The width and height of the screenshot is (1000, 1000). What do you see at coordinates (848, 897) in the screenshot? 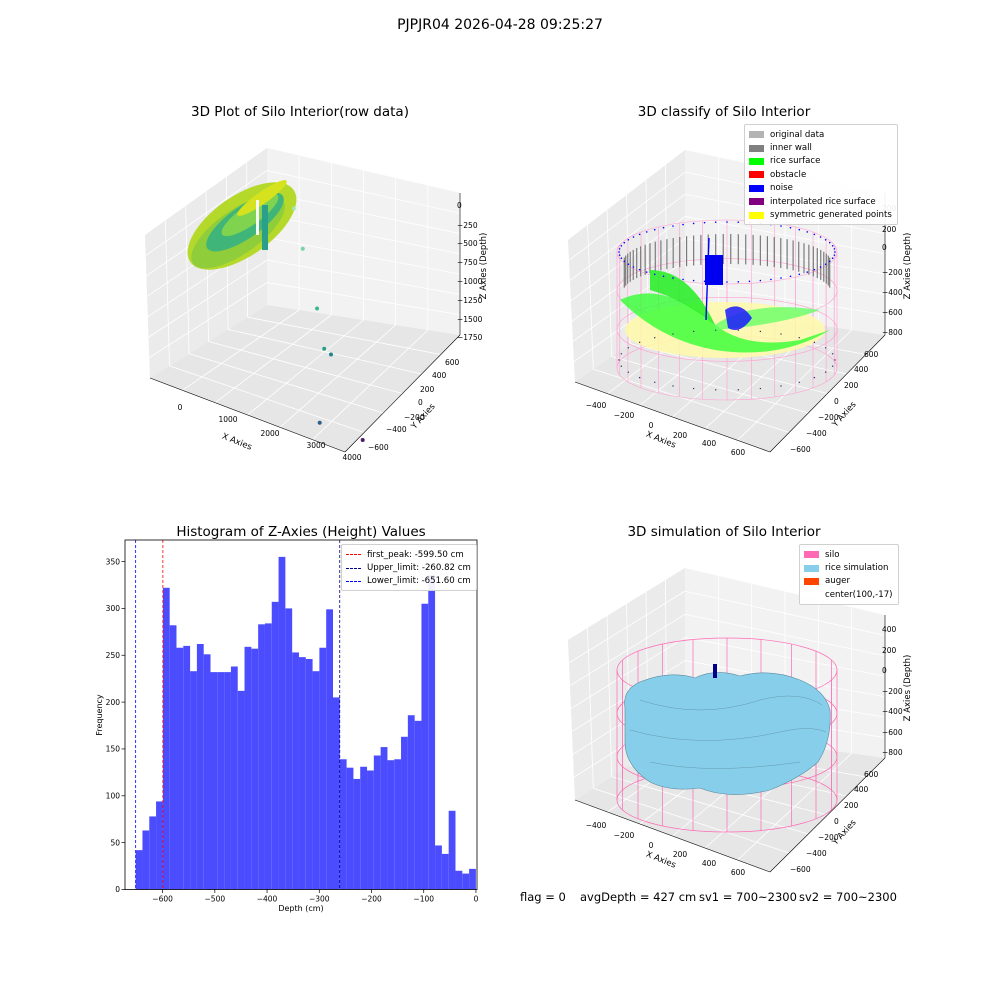
I see `status-sv2: sv2 = 700~2300` at bounding box center [848, 897].